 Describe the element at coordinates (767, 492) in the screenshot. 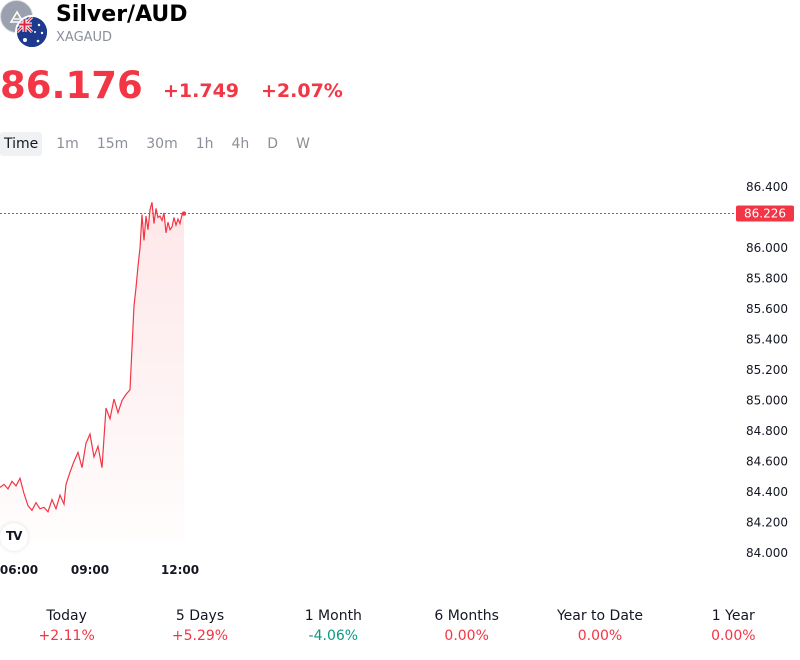

I see `y-axis-tick: 84.400` at that location.